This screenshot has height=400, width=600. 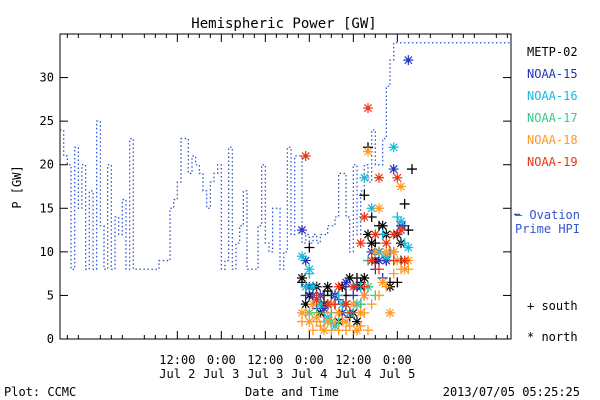 I want to click on legend-entry: NOAA-16, so click(x=552, y=96).